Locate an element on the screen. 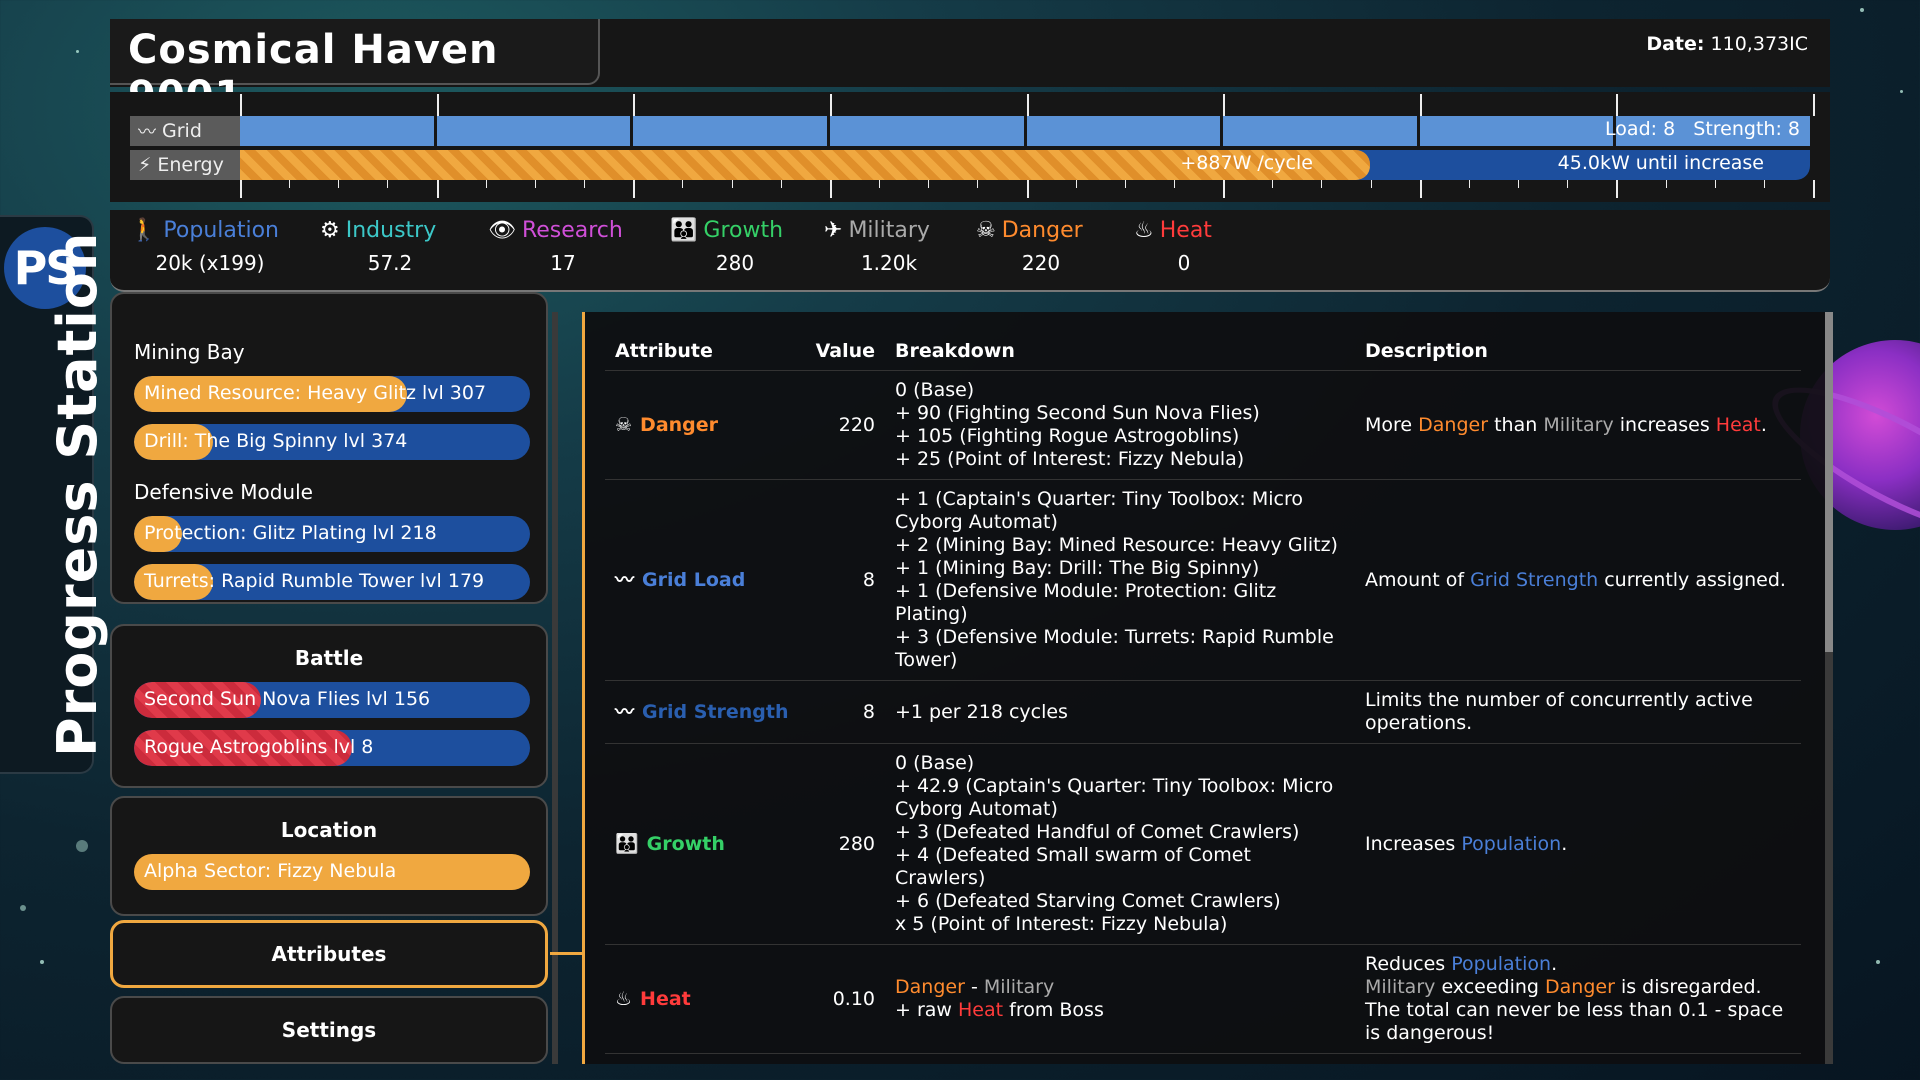  desc-text: exceeding is located at coordinates (1490, 987).